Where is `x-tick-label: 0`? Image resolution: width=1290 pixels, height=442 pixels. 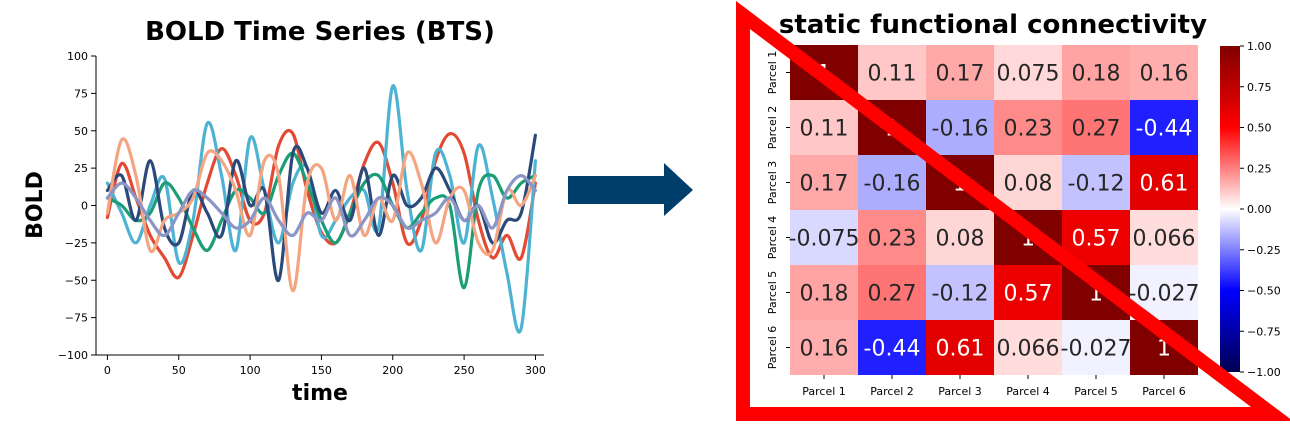 x-tick-label: 0 is located at coordinates (107, 370).